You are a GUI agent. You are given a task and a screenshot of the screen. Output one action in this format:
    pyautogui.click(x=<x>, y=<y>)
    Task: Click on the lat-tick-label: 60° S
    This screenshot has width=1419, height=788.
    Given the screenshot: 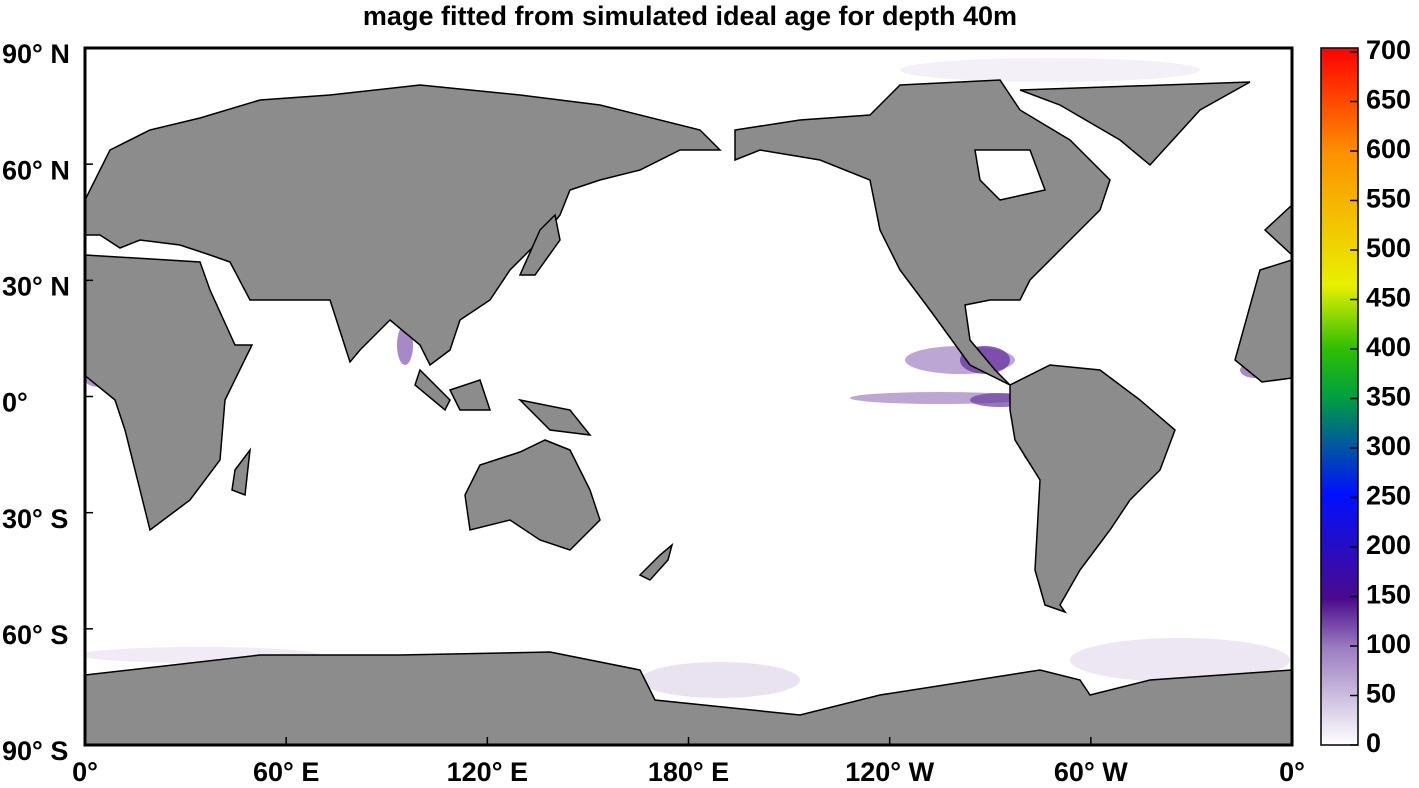 What is the action you would take?
    pyautogui.click(x=35, y=635)
    